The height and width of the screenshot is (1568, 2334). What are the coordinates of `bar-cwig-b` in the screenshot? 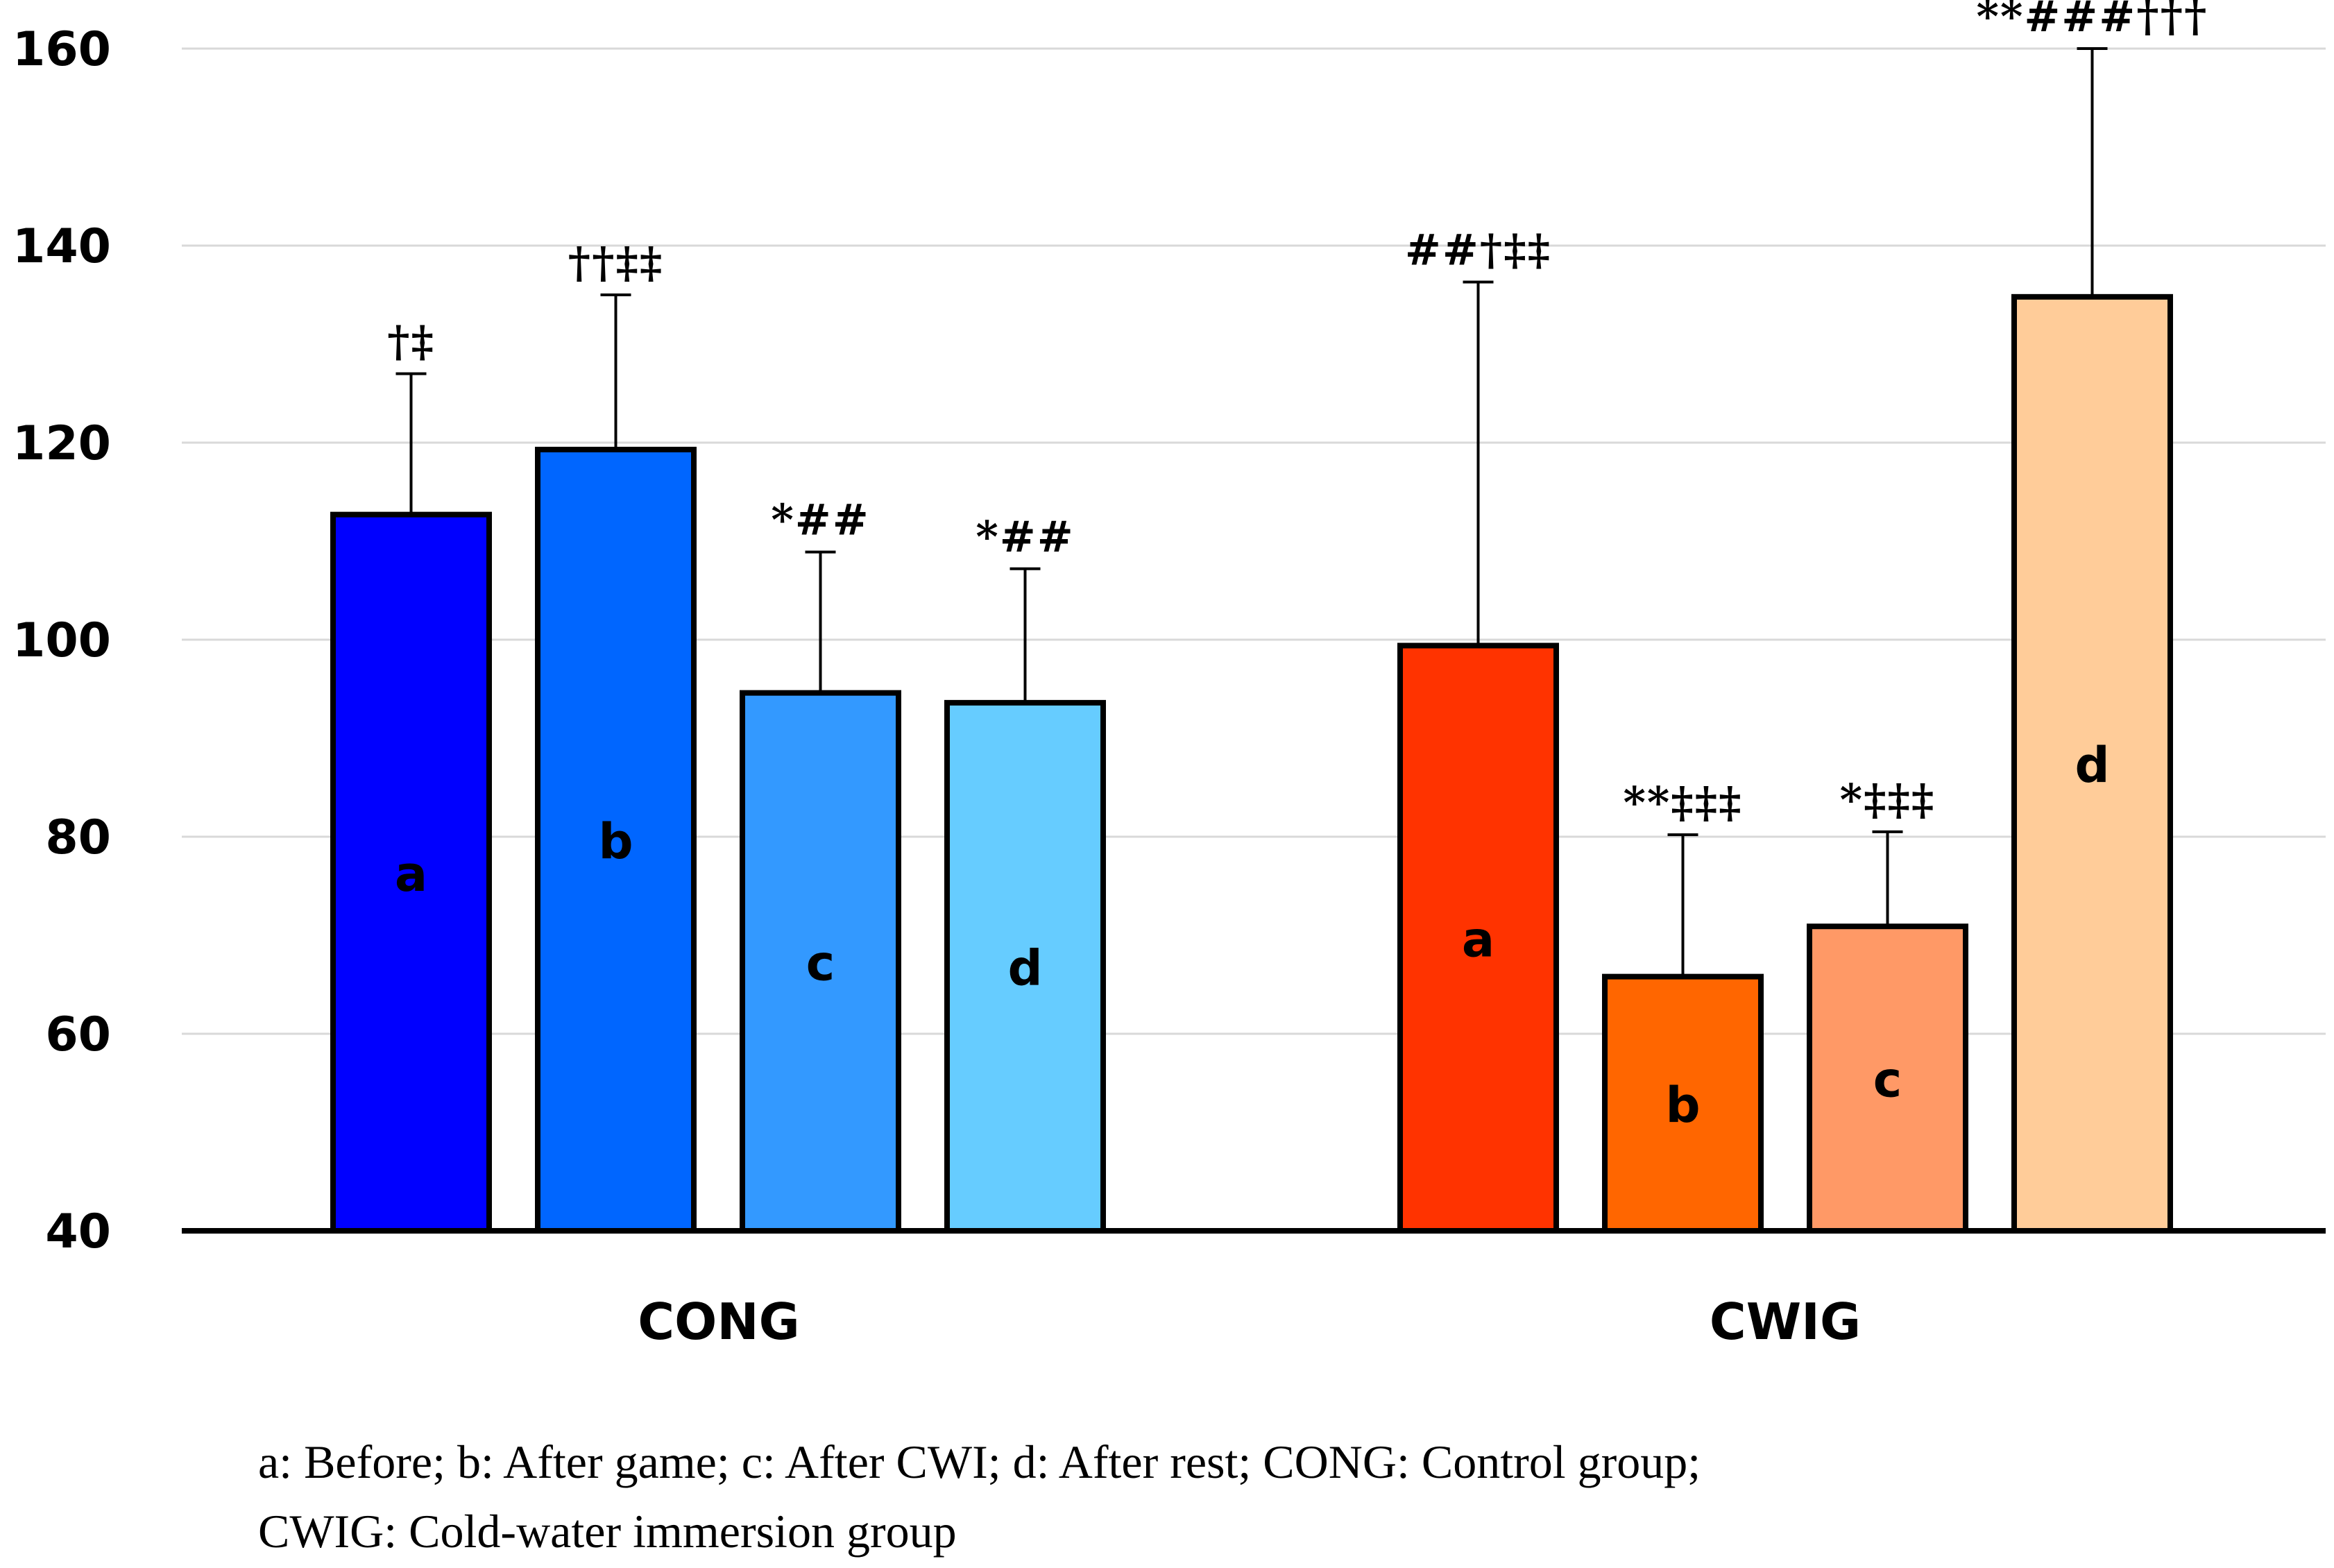 It's located at (1683, 1103).